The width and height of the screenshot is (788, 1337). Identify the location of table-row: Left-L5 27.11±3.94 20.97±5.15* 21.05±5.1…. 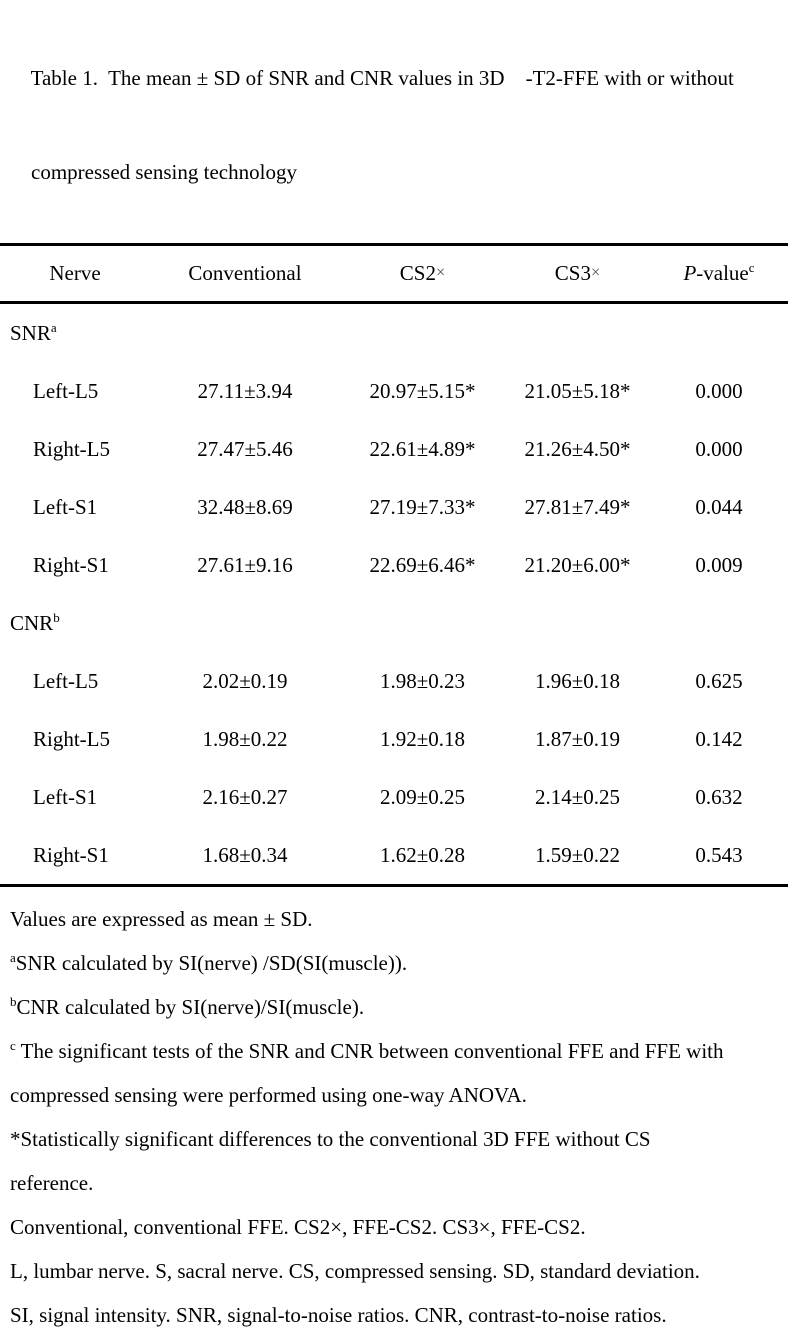
(394, 391).